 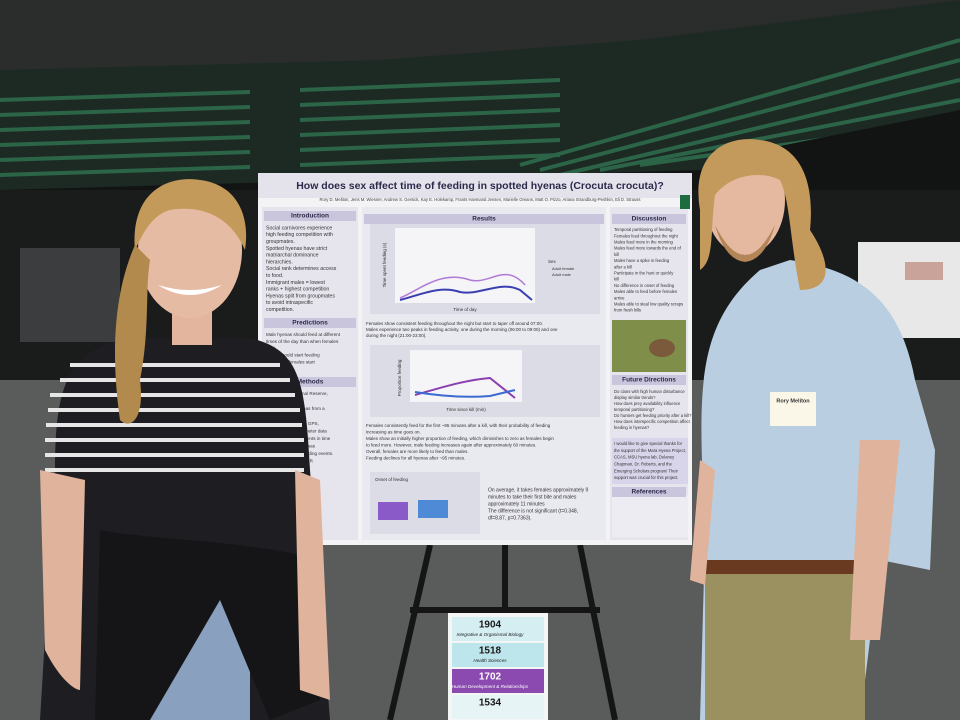 What do you see at coordinates (646, 470) in the screenshot?
I see `poster-text-line: Emerging Scholars program! Their` at bounding box center [646, 470].